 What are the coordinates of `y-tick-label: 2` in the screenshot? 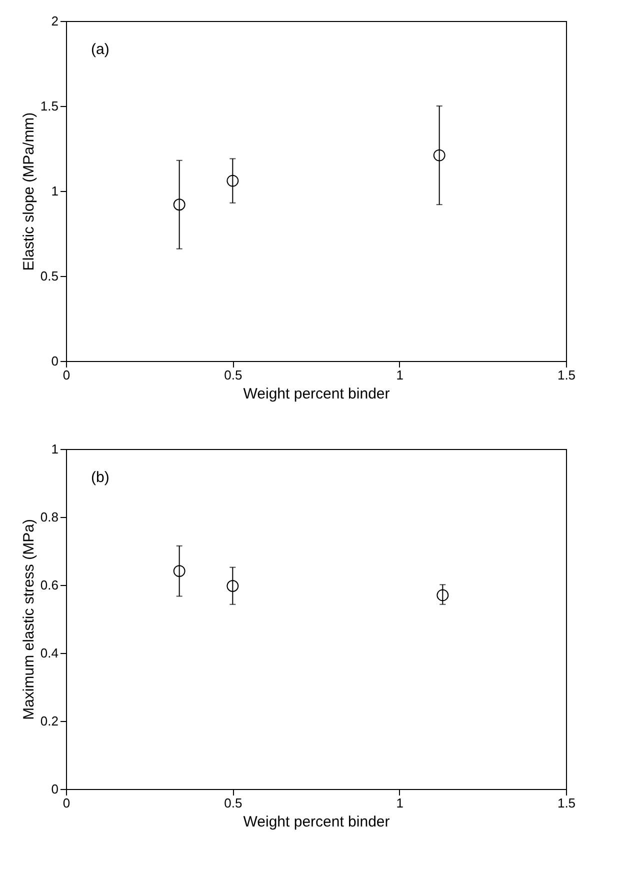 It's located at (54, 21).